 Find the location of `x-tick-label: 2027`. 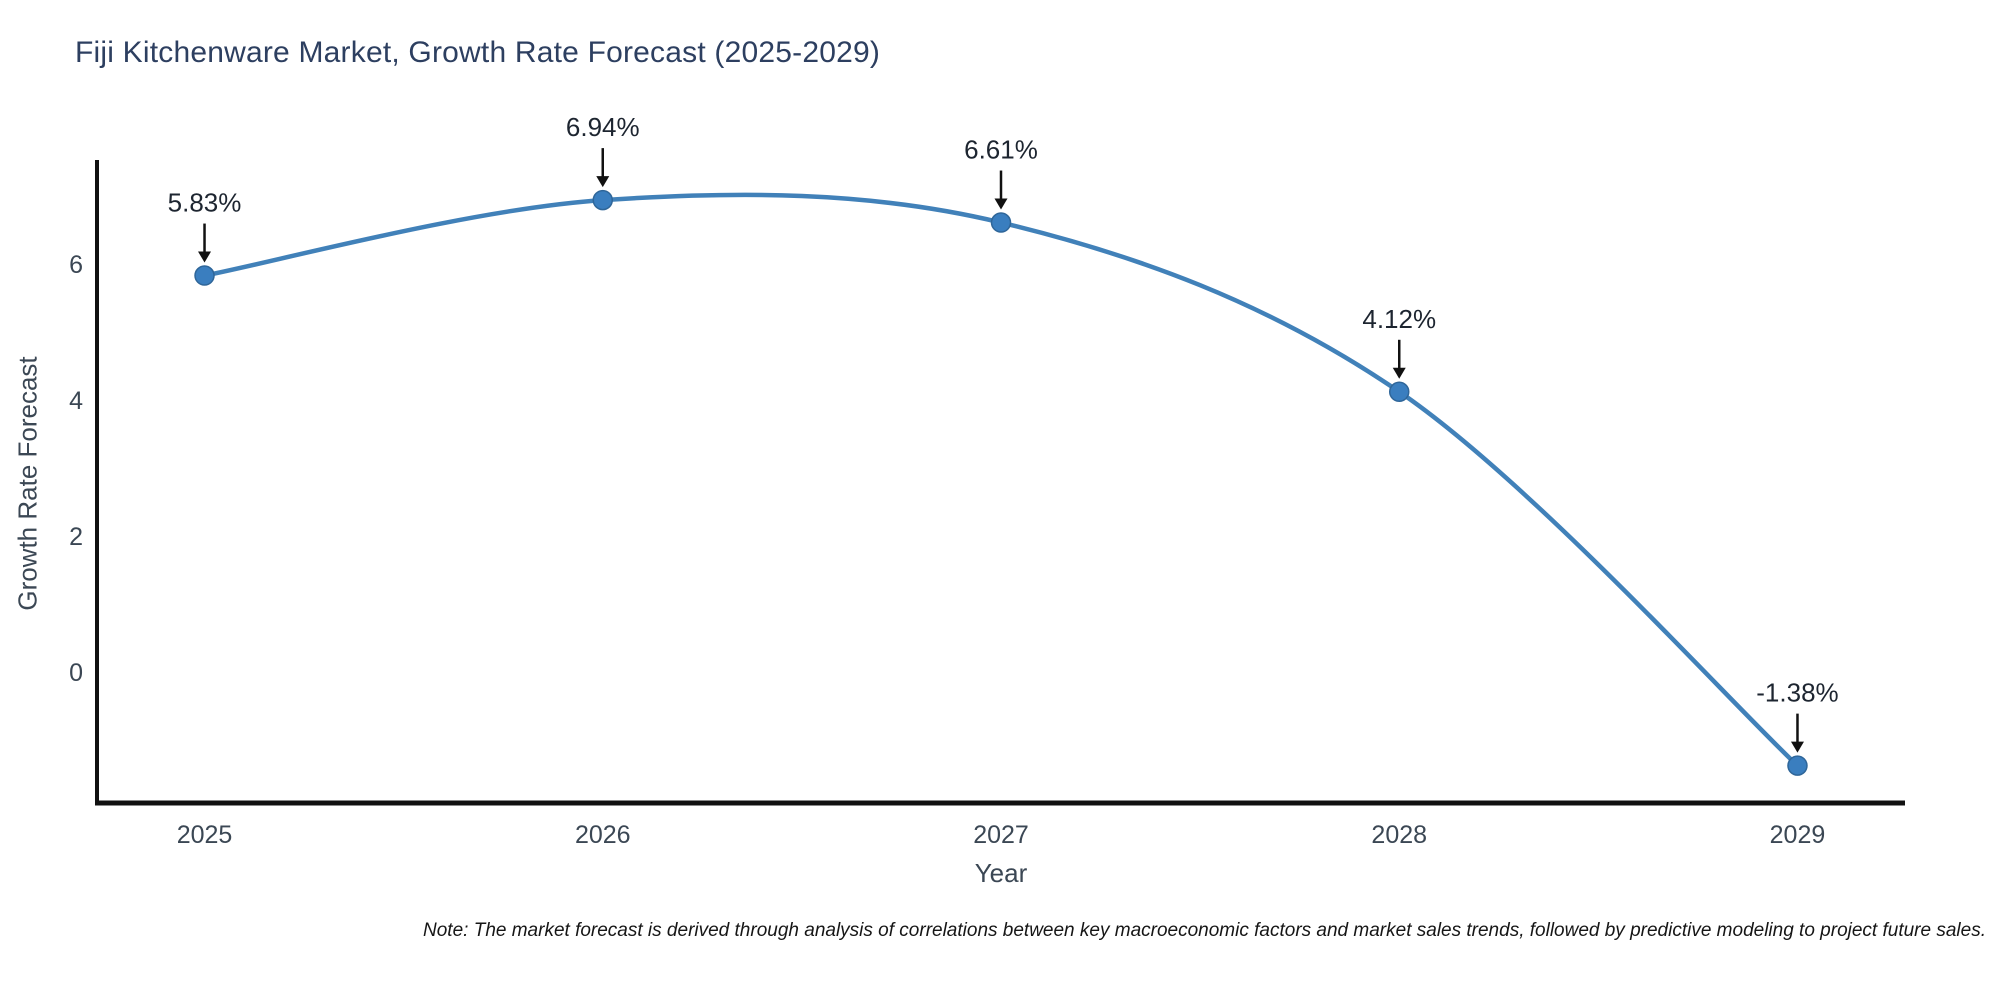

x-tick-label: 2027 is located at coordinates (1001, 835).